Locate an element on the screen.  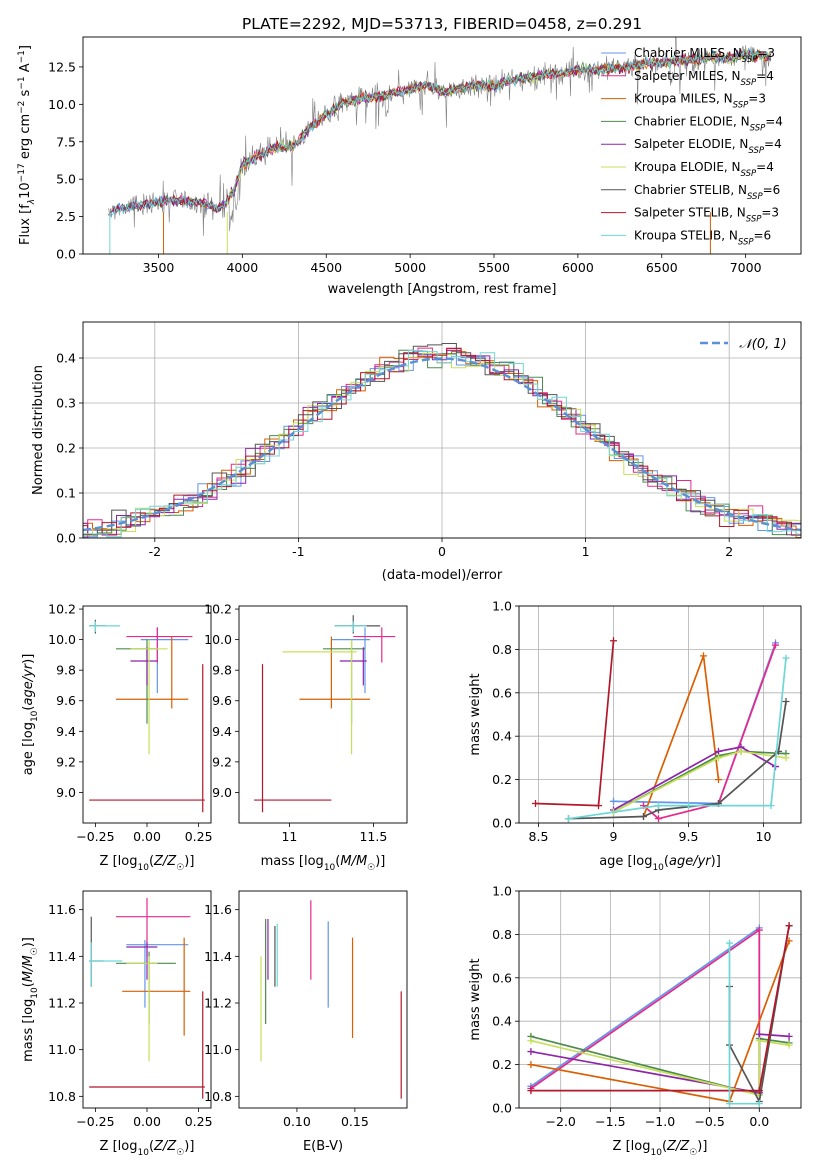
legend-text: Salpeter MILES, N is located at coordinates (687, 76).